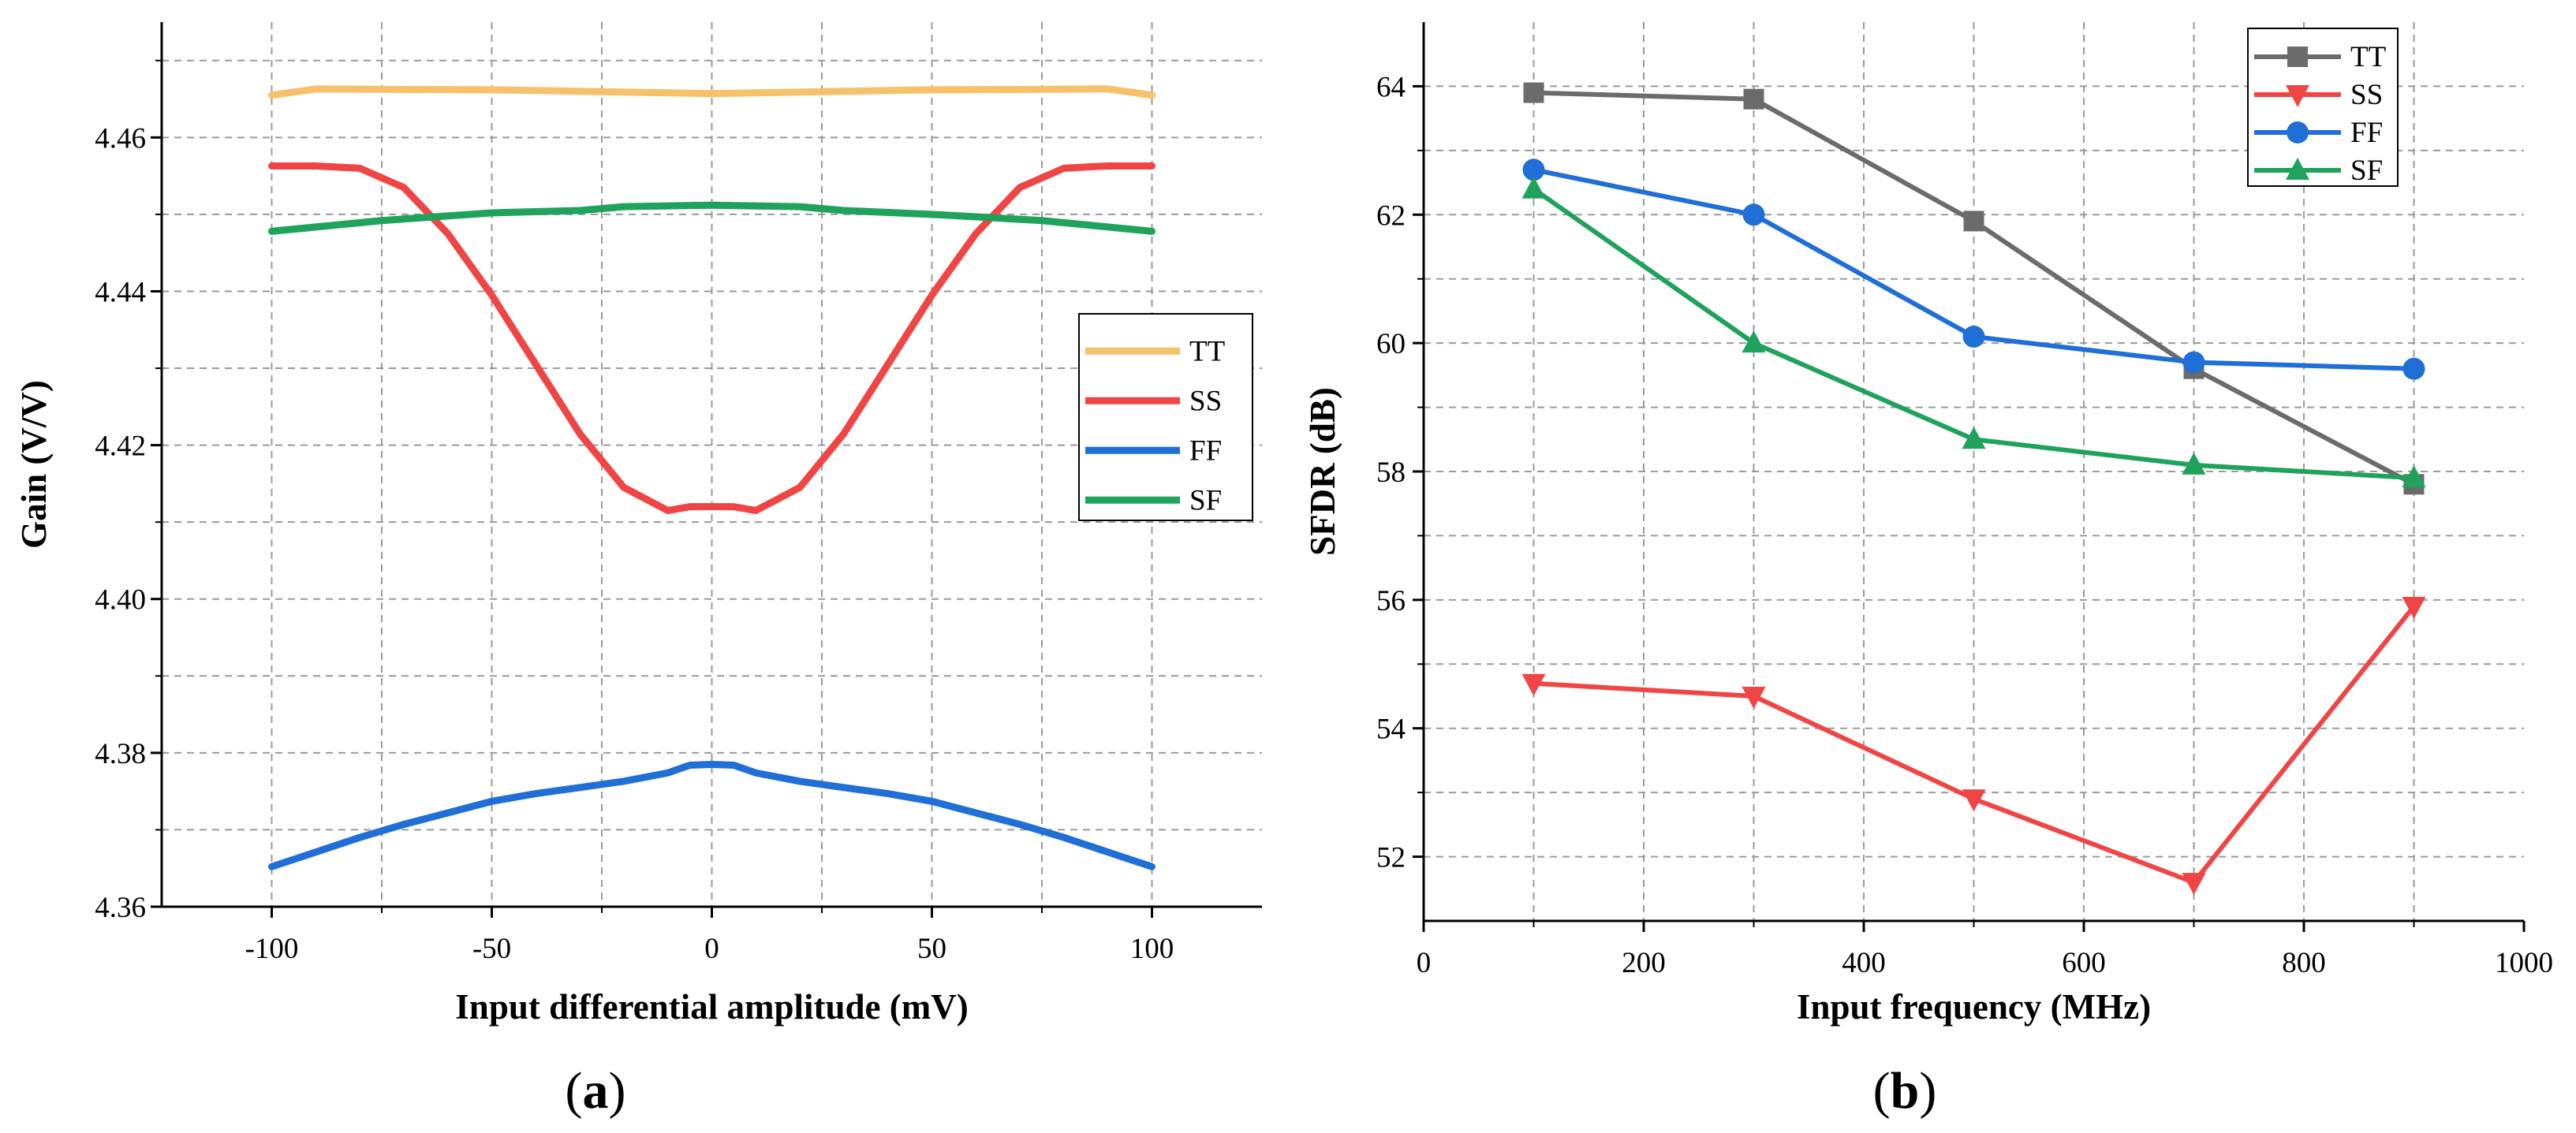 The width and height of the screenshot is (2576, 1133). I want to click on y-axis-title: Gain (V/V), so click(34, 464).